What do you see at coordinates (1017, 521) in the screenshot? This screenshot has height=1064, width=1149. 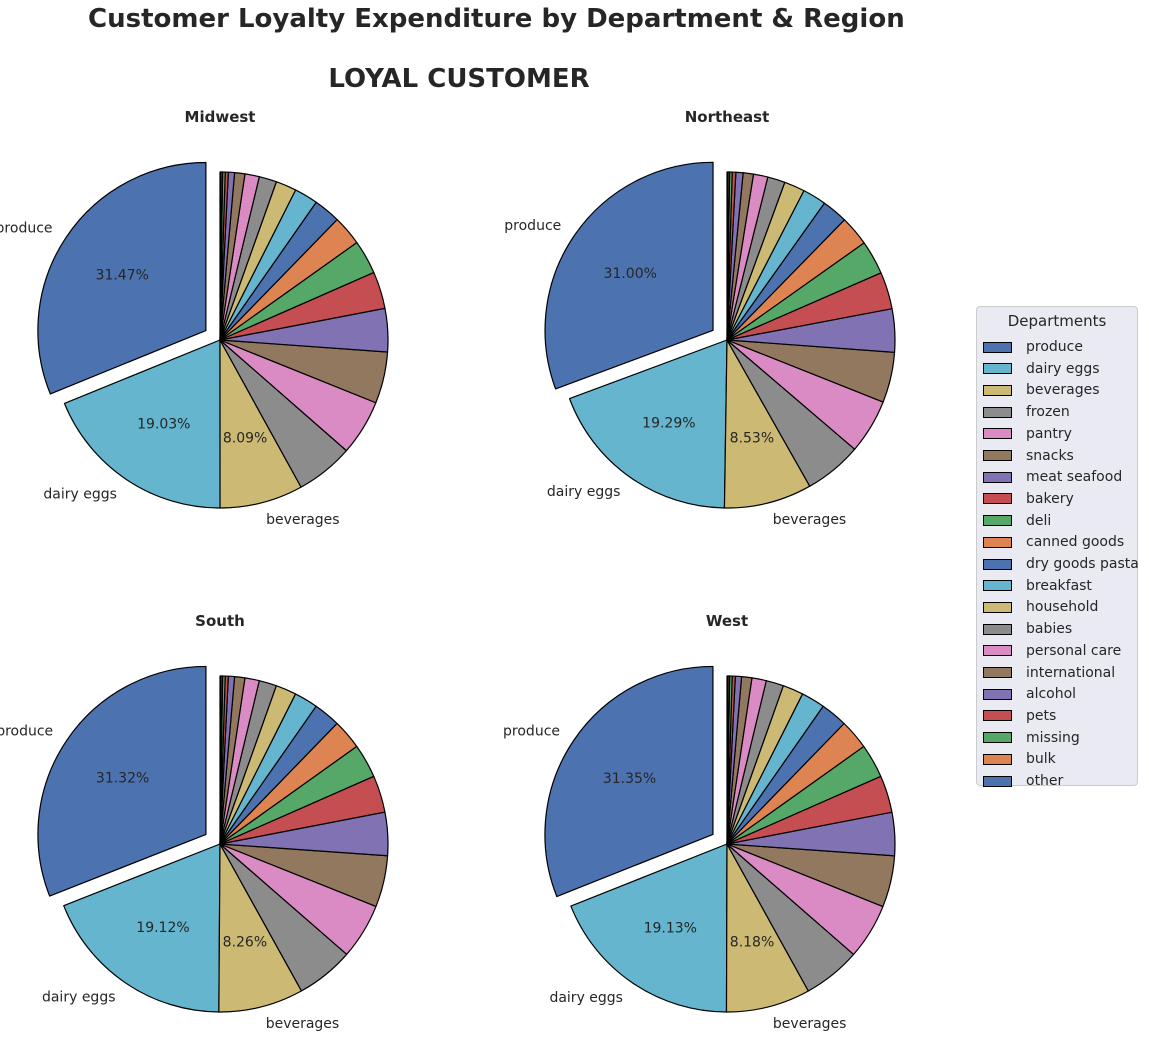 I see `legend-item: deli` at bounding box center [1017, 521].